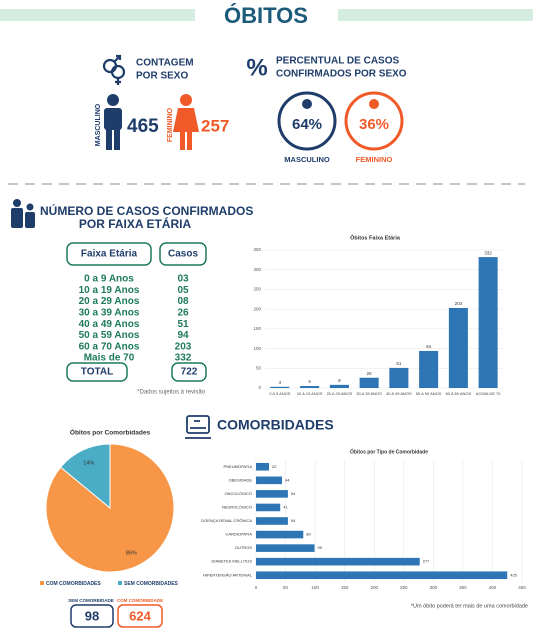 Image resolution: width=533 pixels, height=640 pixels. What do you see at coordinates (171, 393) in the screenshot?
I see `table-note: *Dados sujeitos à revisão` at bounding box center [171, 393].